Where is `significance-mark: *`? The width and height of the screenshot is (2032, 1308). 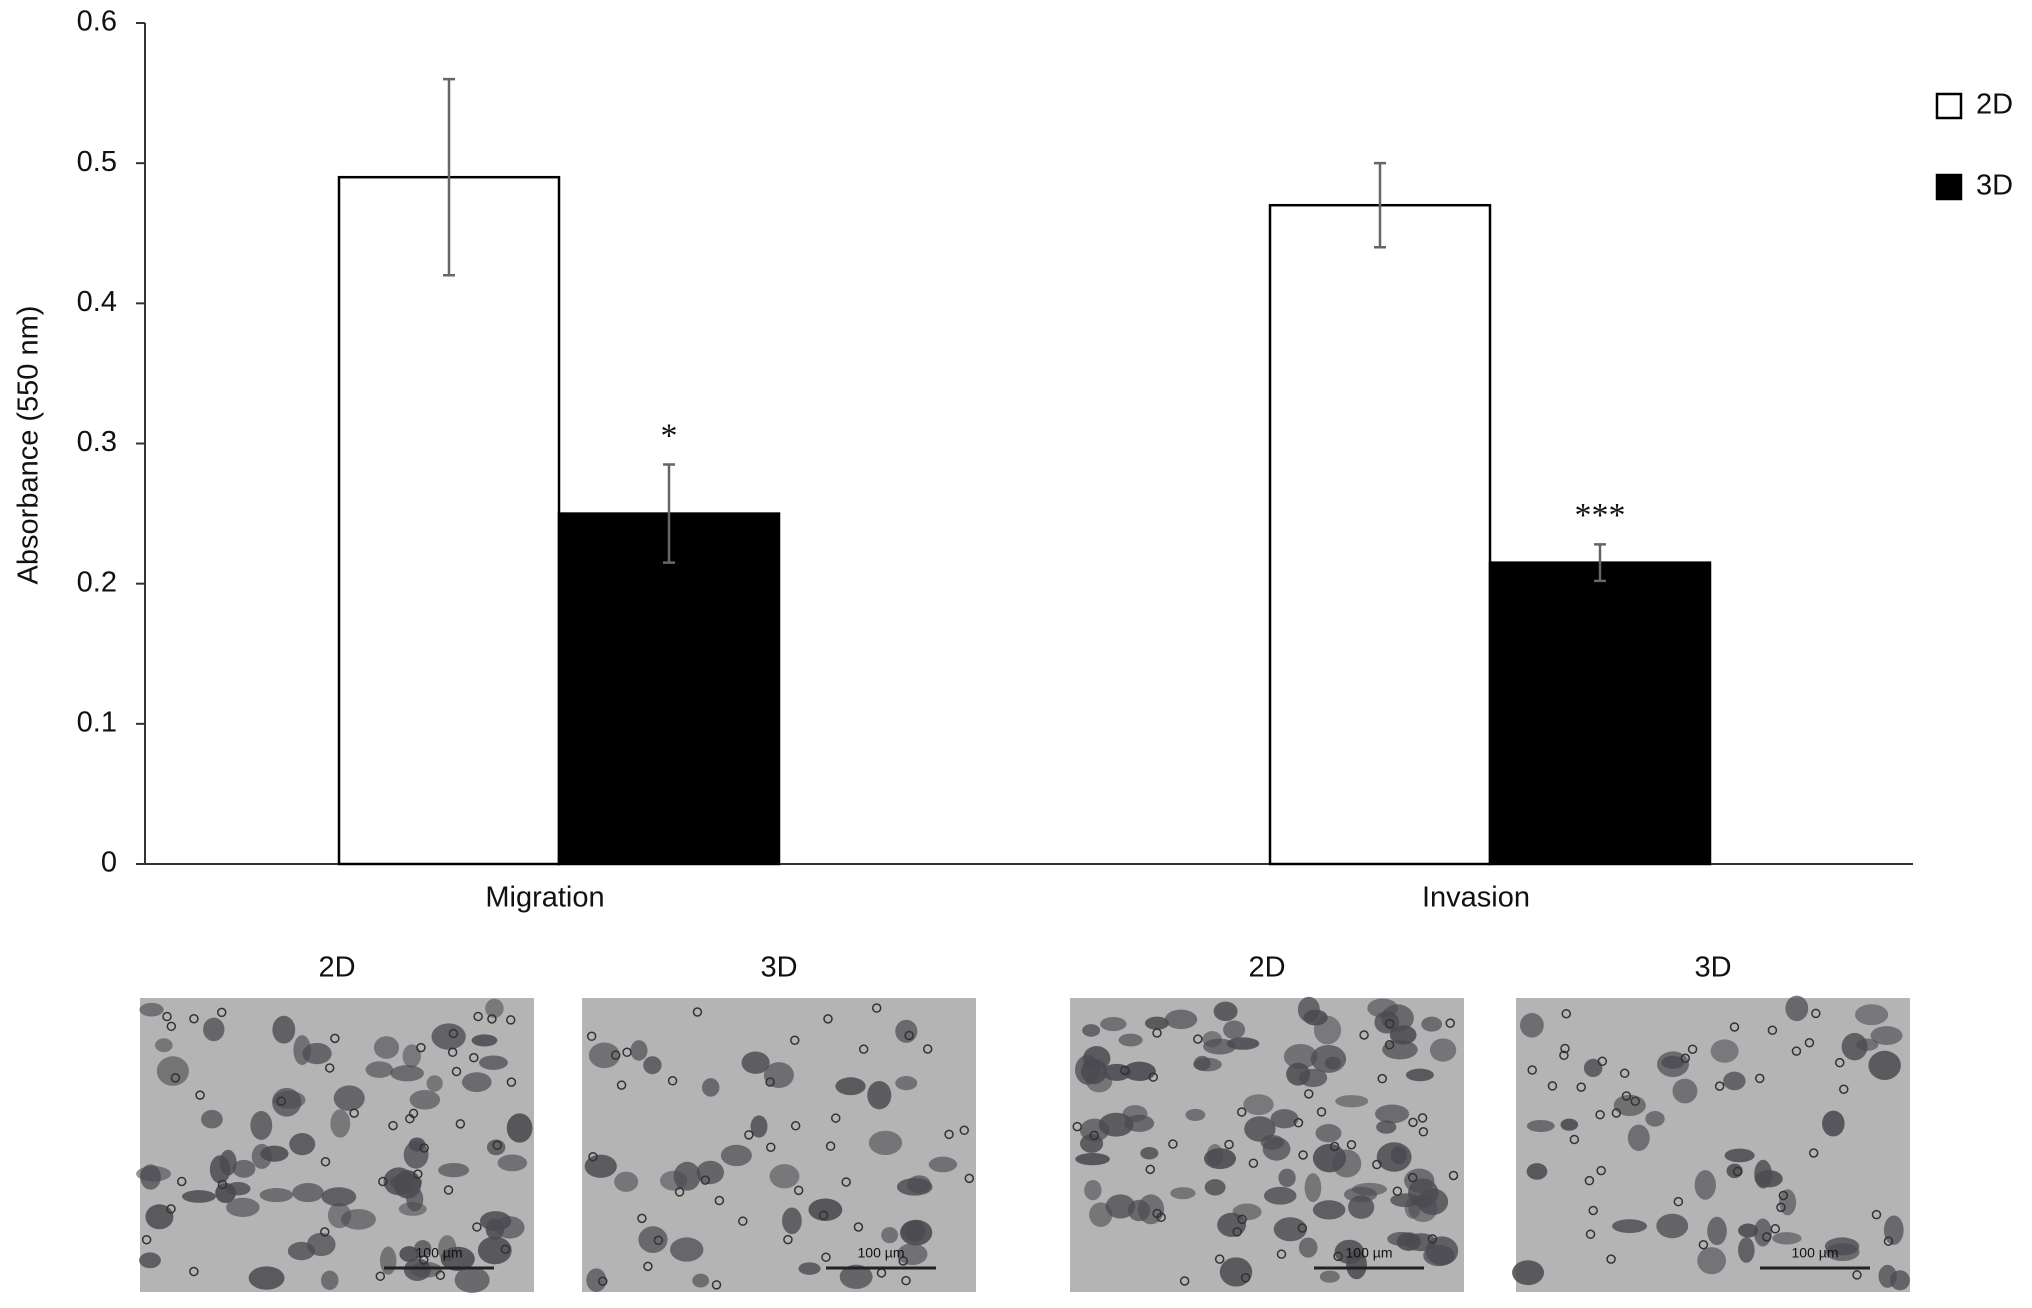
significance-mark: * is located at coordinates (669, 435).